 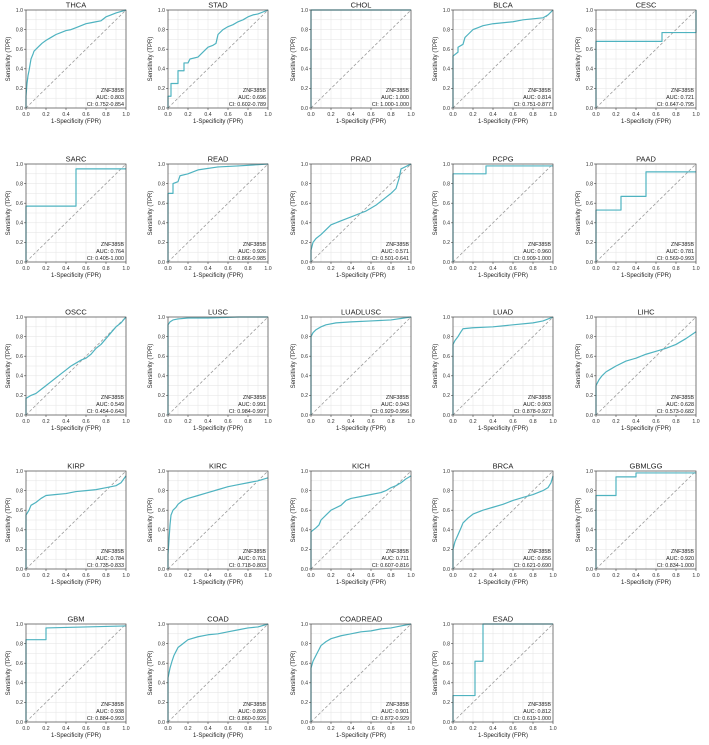 What do you see at coordinates (646, 312) in the screenshot?
I see `panel-title: LIHC` at bounding box center [646, 312].